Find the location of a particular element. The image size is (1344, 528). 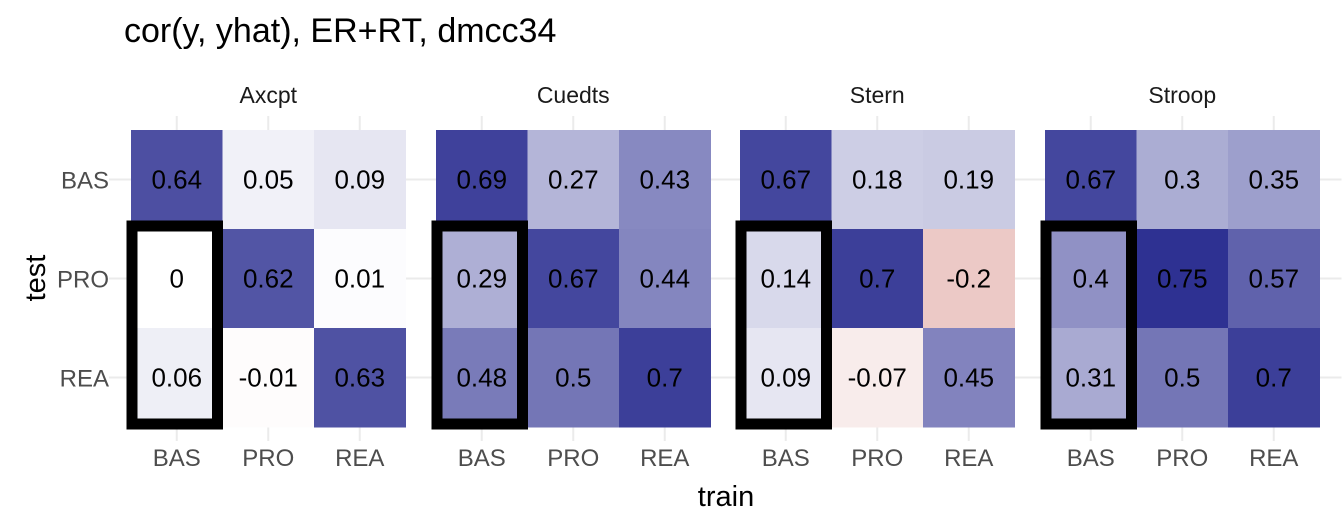

cell-value-label: 0.3 is located at coordinates (1182, 180).